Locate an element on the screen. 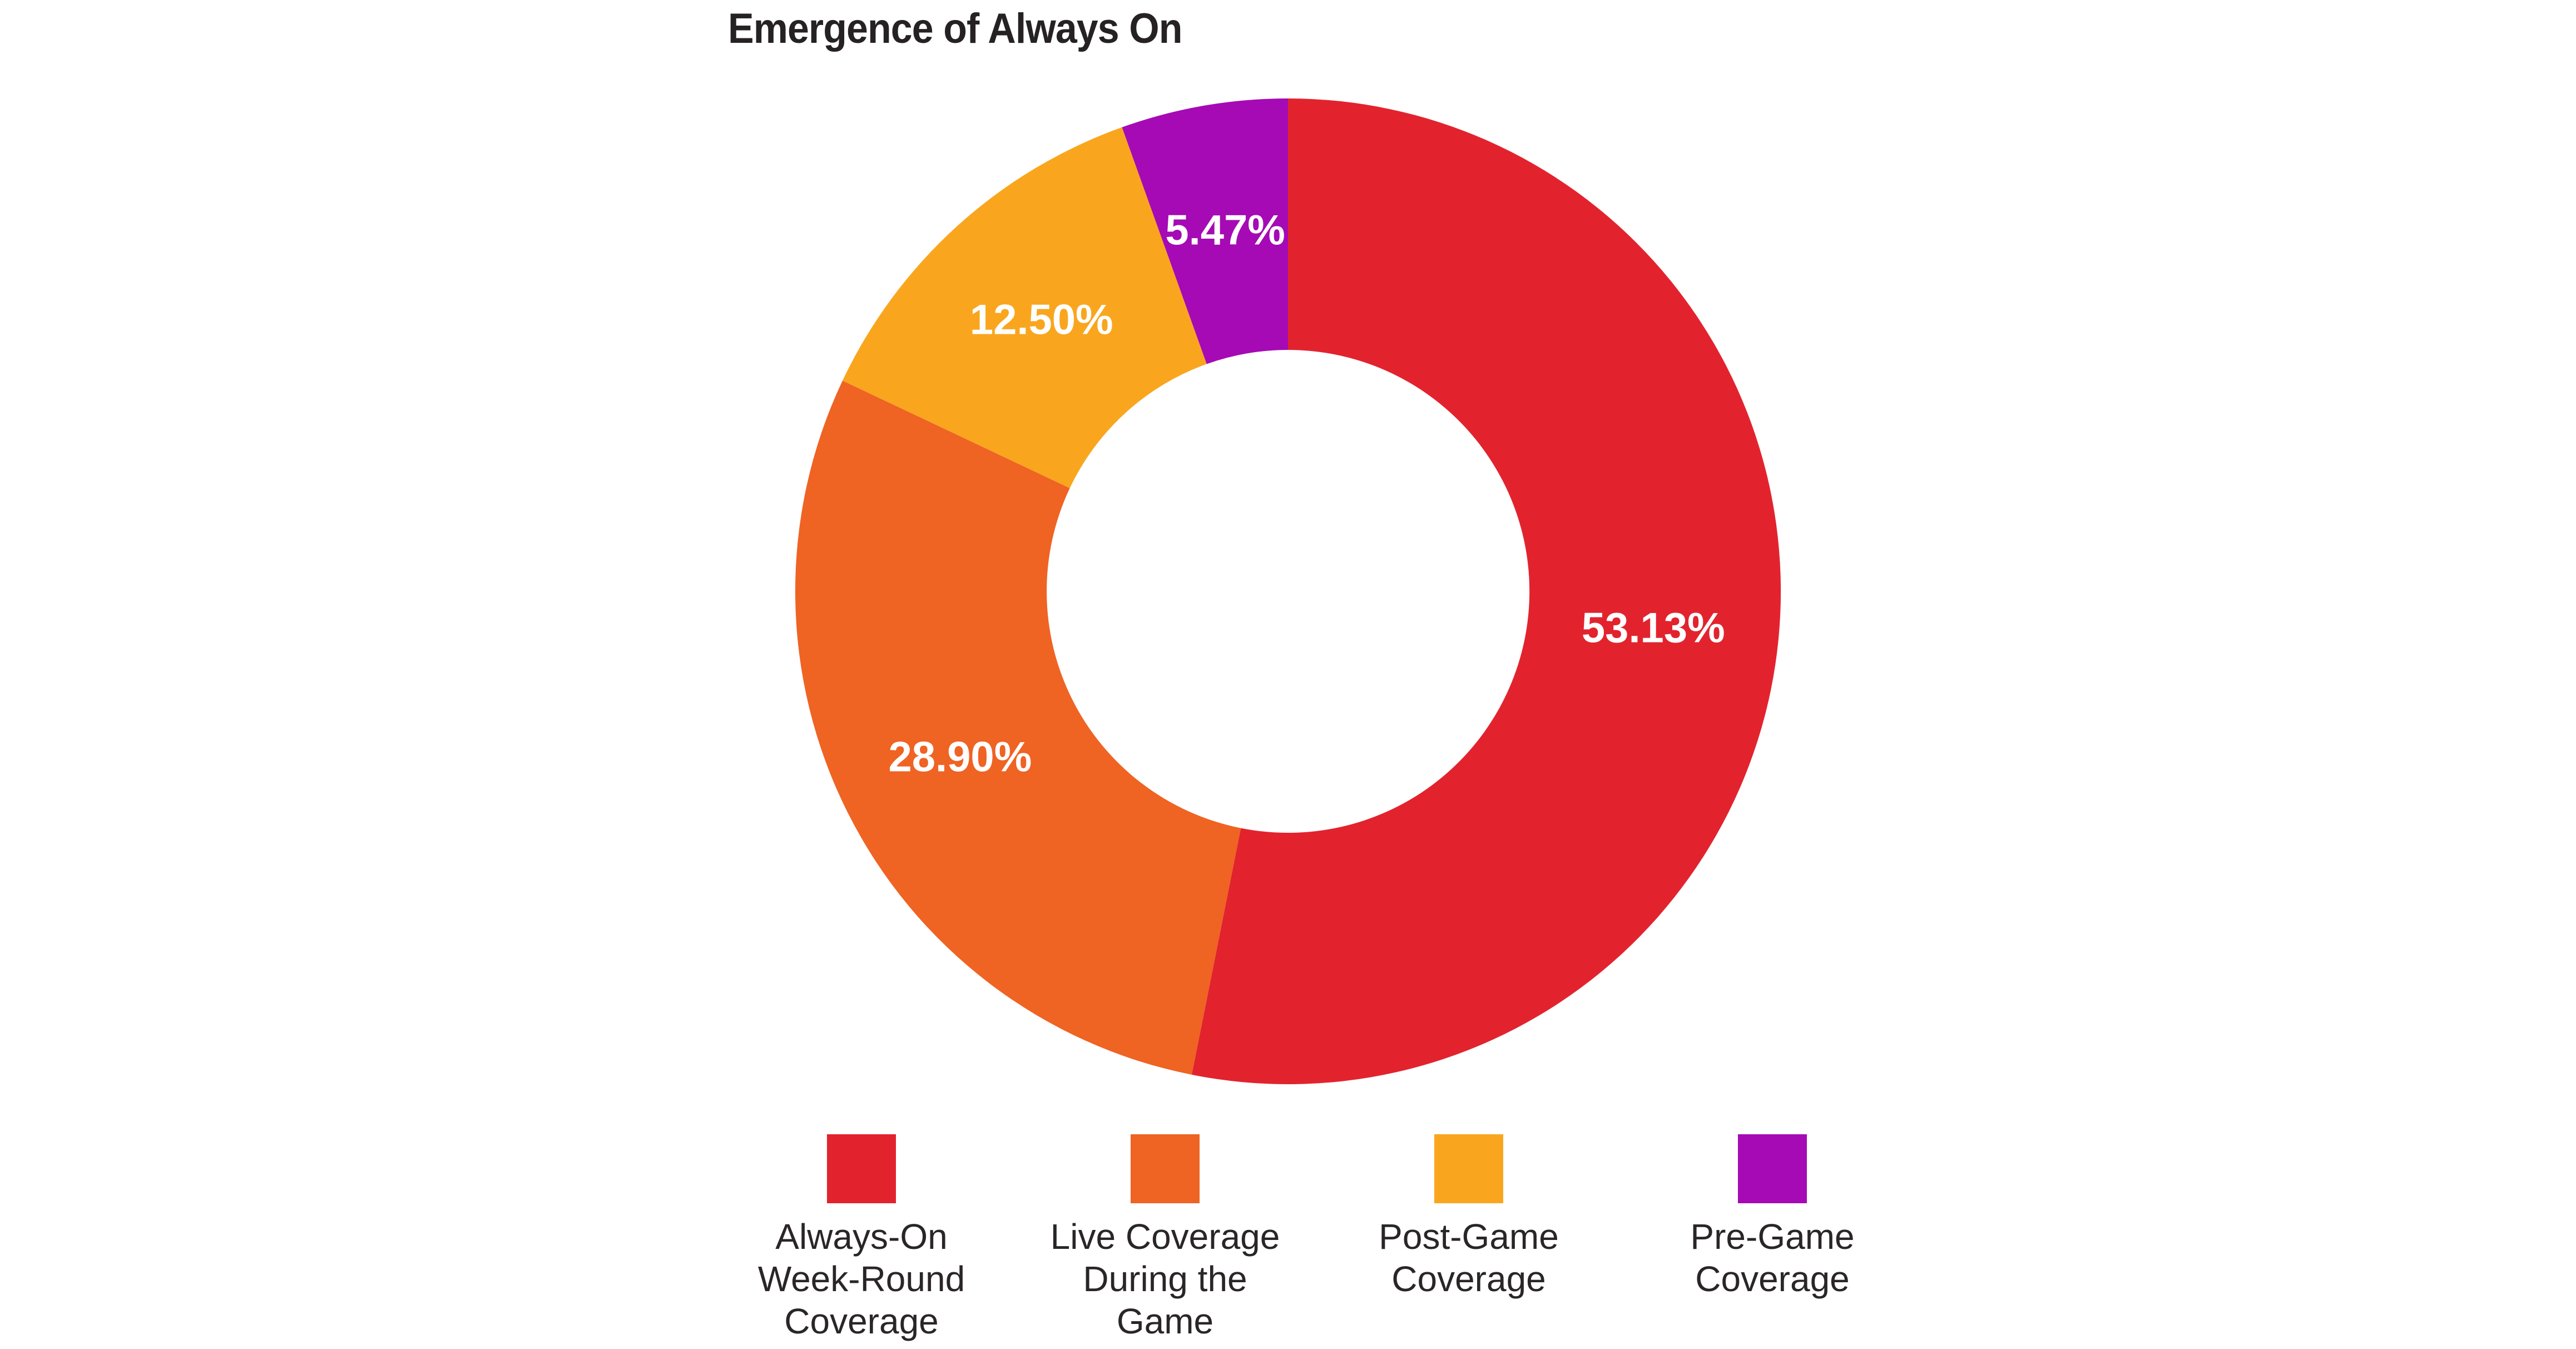 Image resolution: width=2576 pixels, height=1349 pixels. slice-value-label: 28.90% is located at coordinates (960, 757).